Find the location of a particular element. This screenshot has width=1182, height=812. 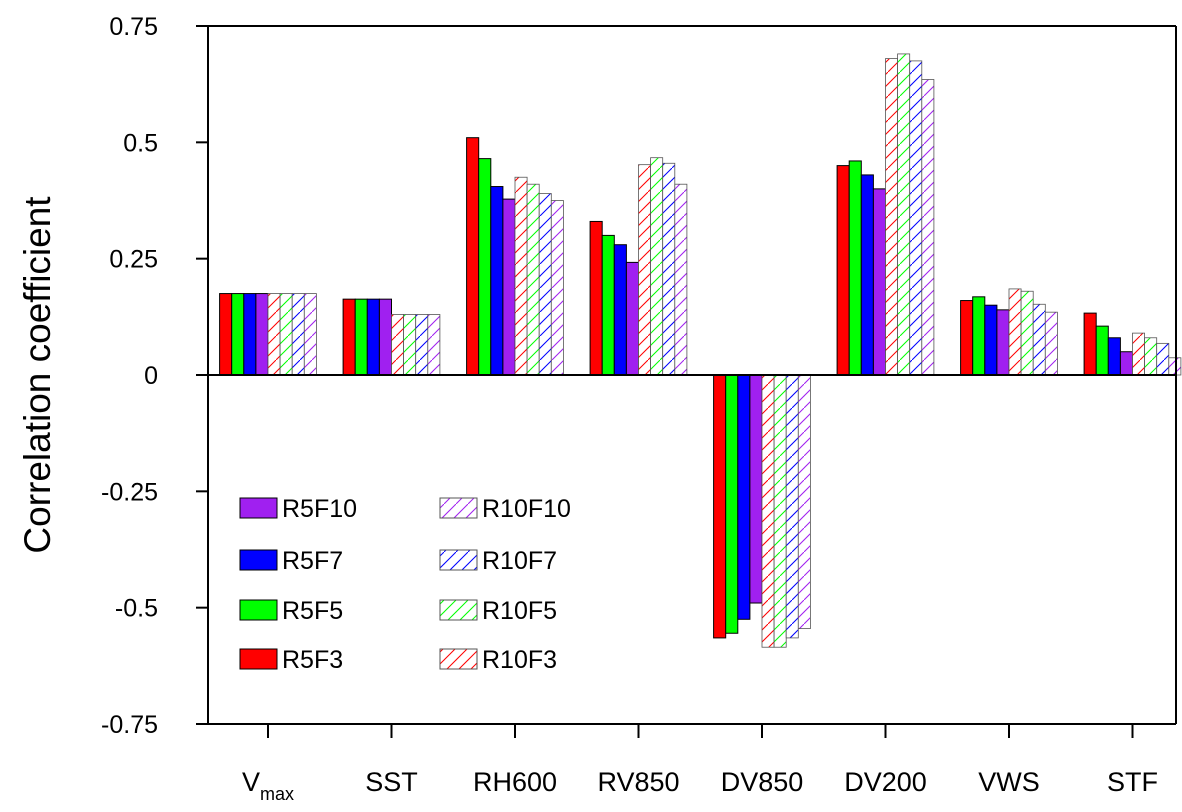

bar-stf-r5f3 is located at coordinates (1090, 344).